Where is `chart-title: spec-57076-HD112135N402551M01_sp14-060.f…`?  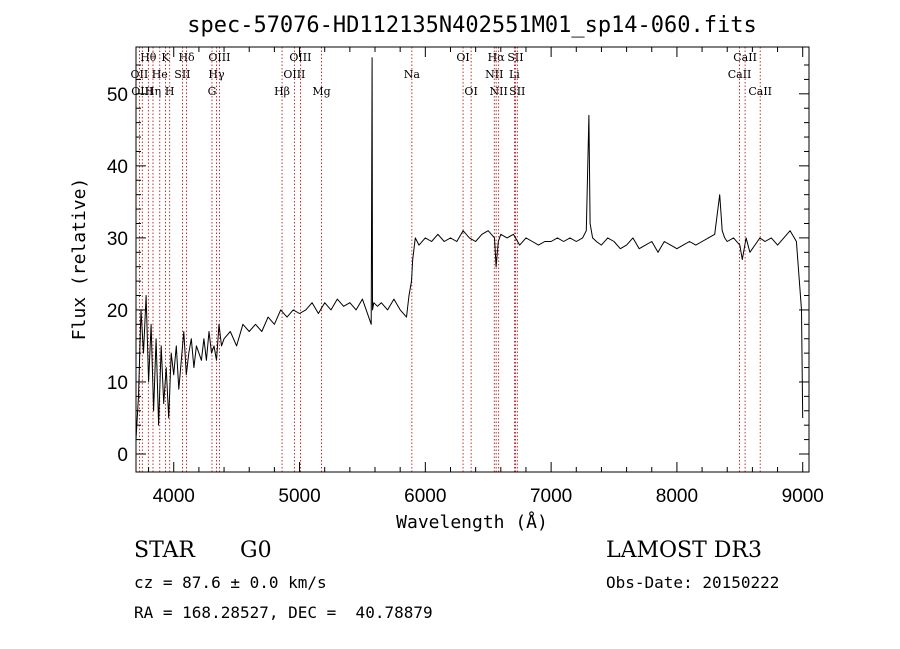
chart-title: spec-57076-HD112135N402551M01_sp14-060.f… is located at coordinates (472, 25).